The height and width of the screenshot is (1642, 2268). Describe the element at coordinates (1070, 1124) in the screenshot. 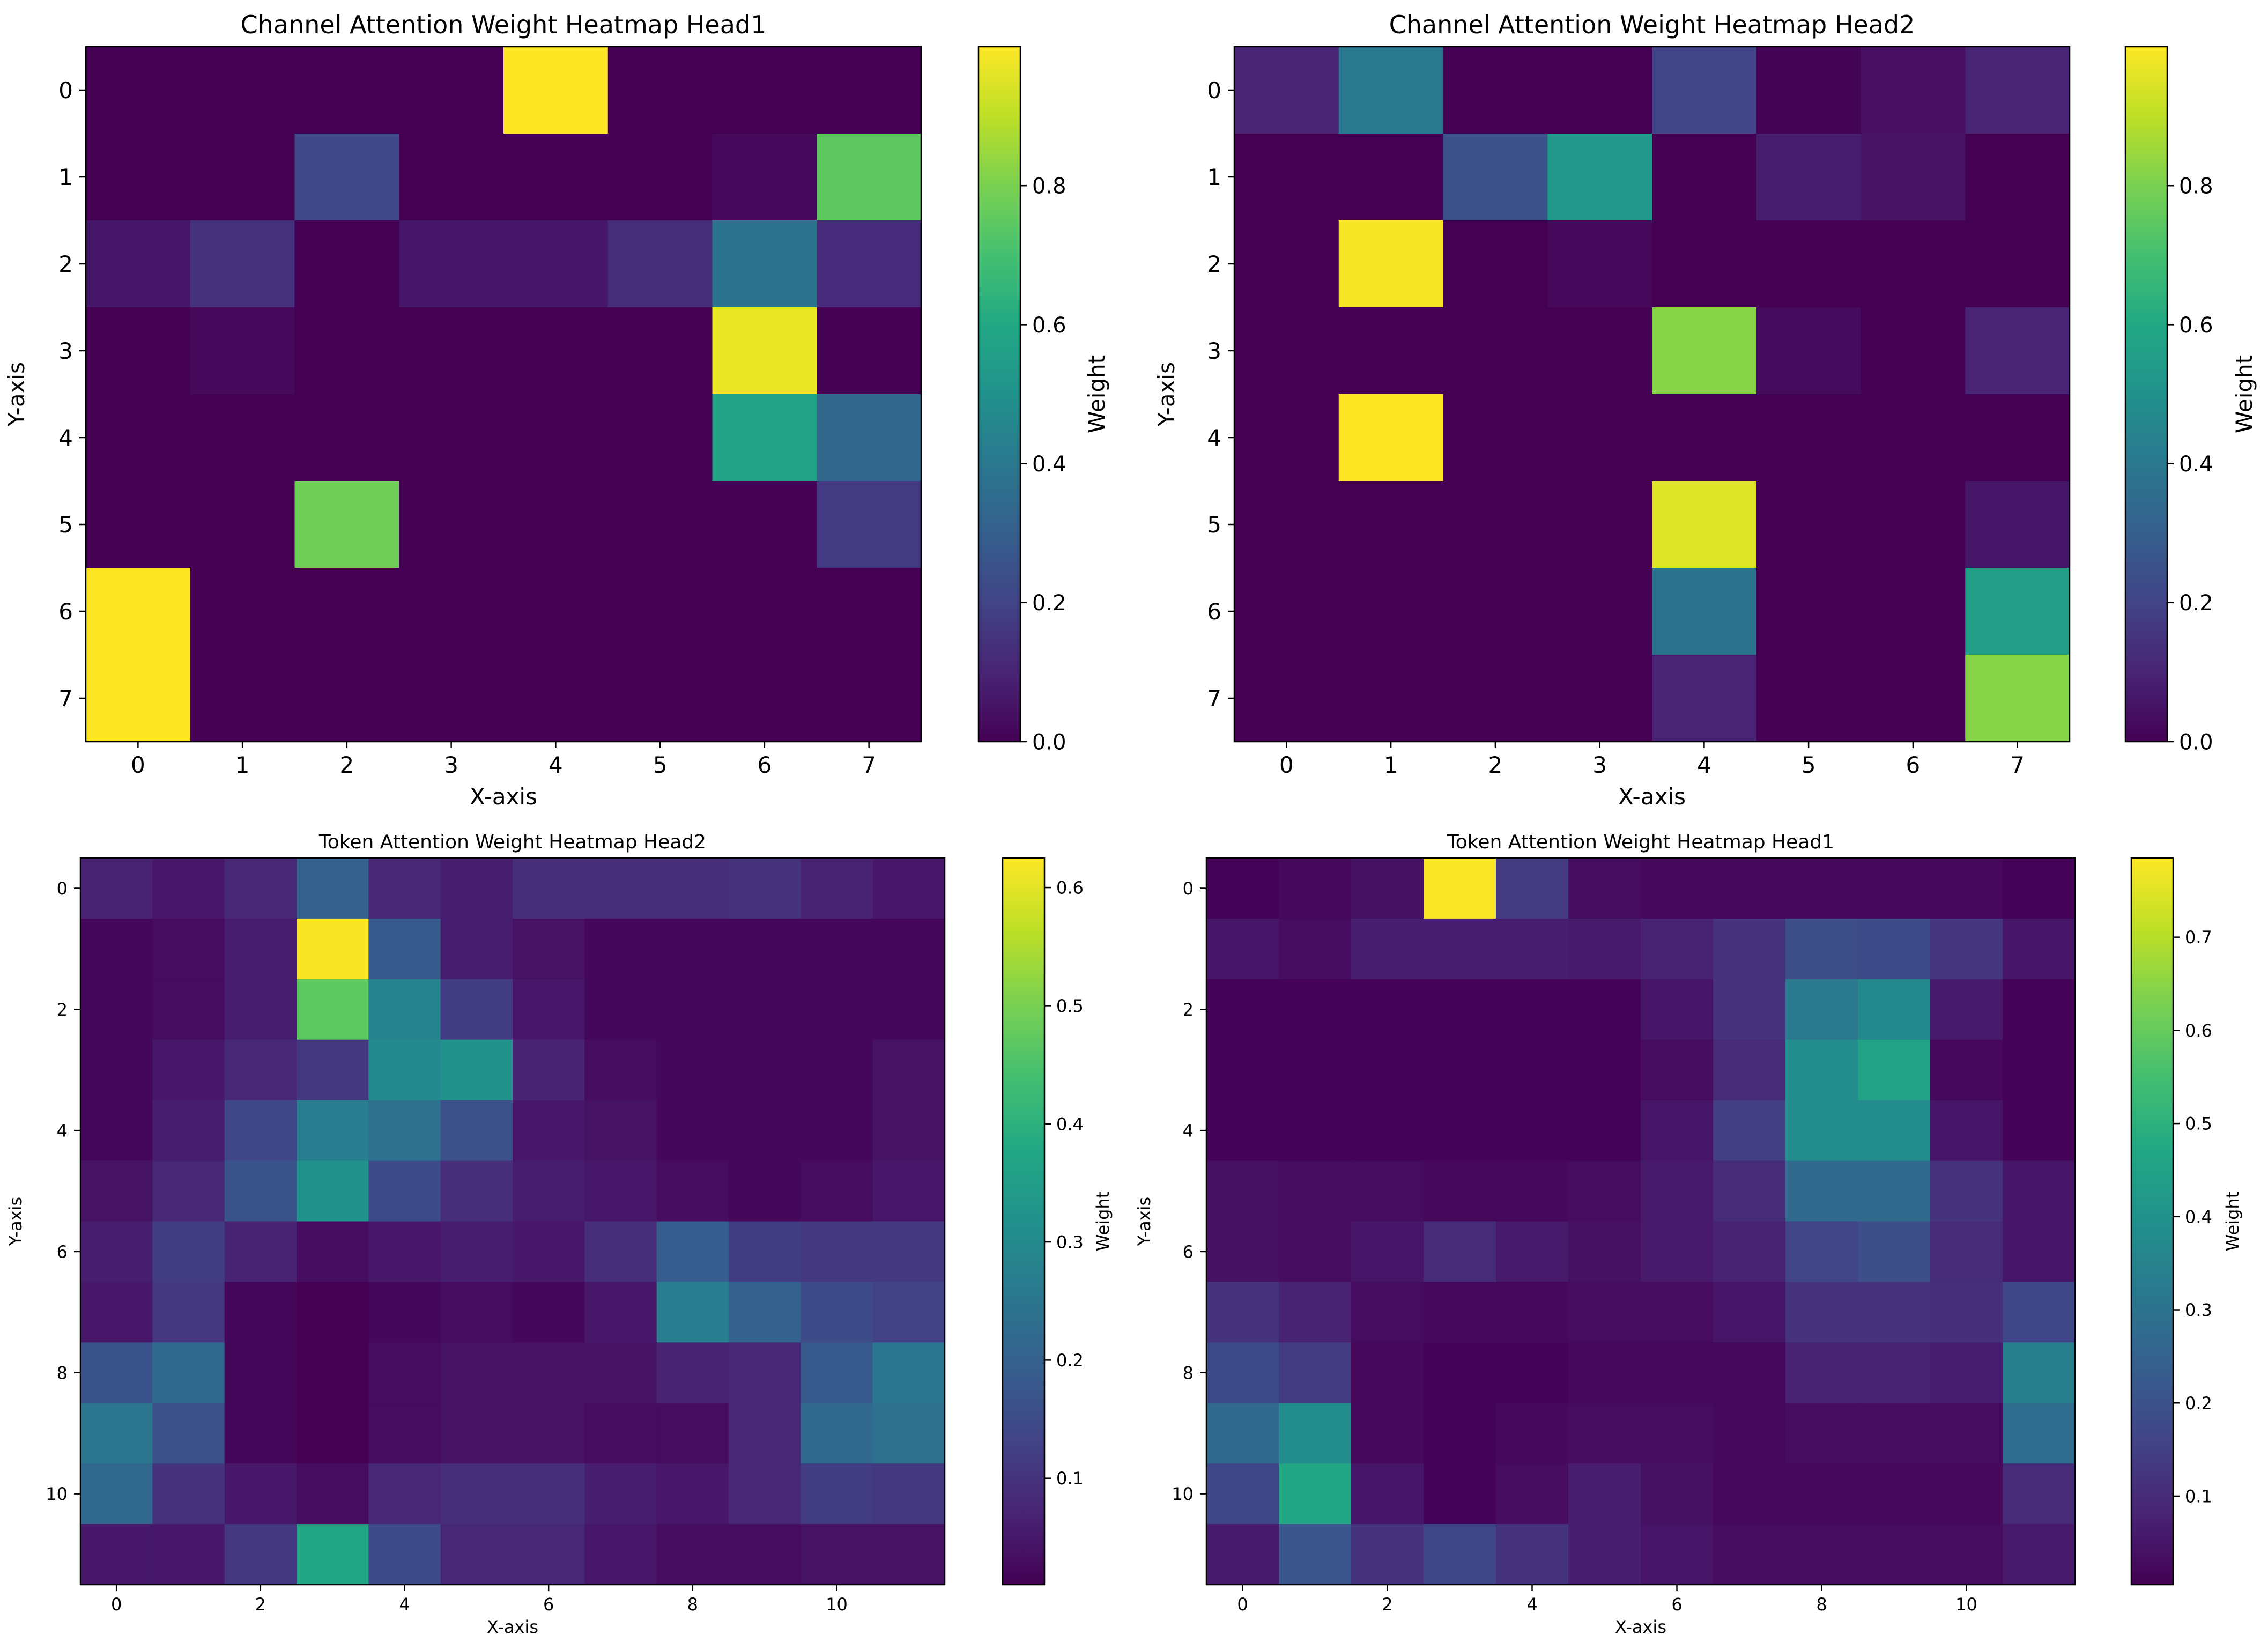

I see `colorbar-tick-label: 0.4` at that location.